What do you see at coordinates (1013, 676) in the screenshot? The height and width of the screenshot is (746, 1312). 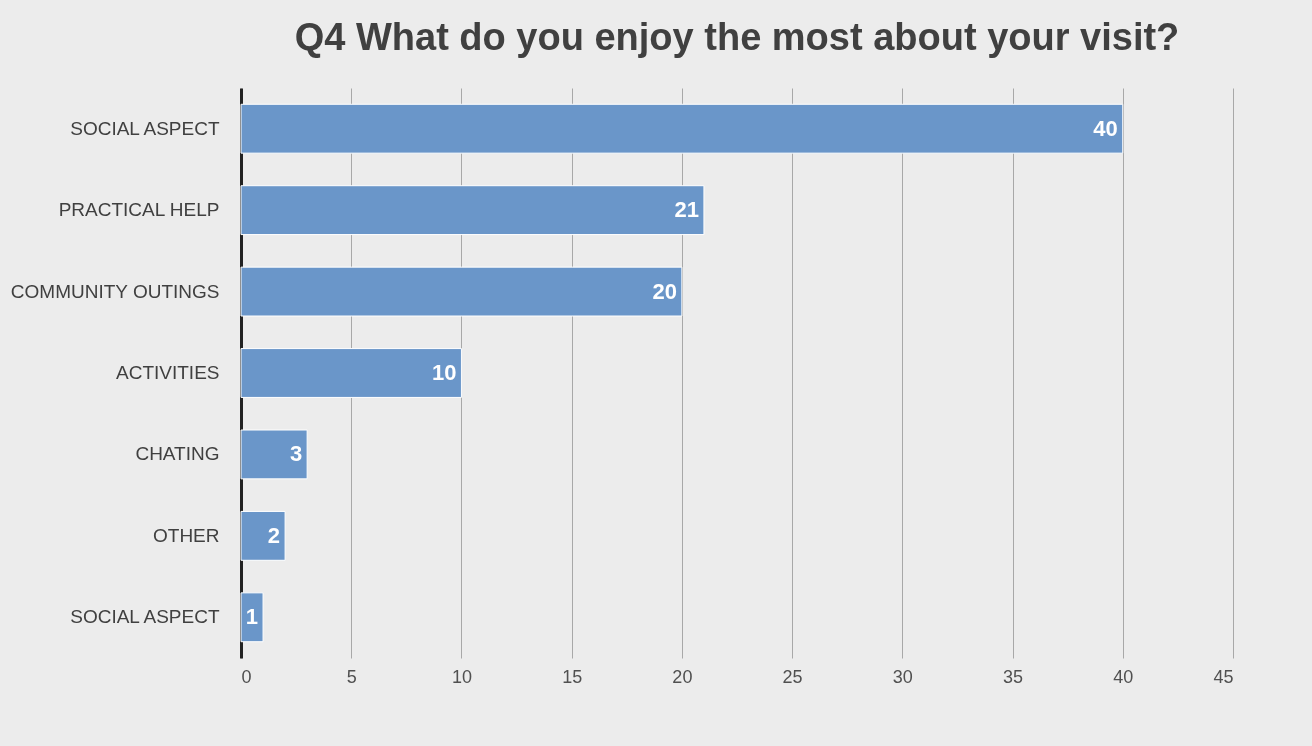 I see `x-tick-label: 35` at bounding box center [1013, 676].